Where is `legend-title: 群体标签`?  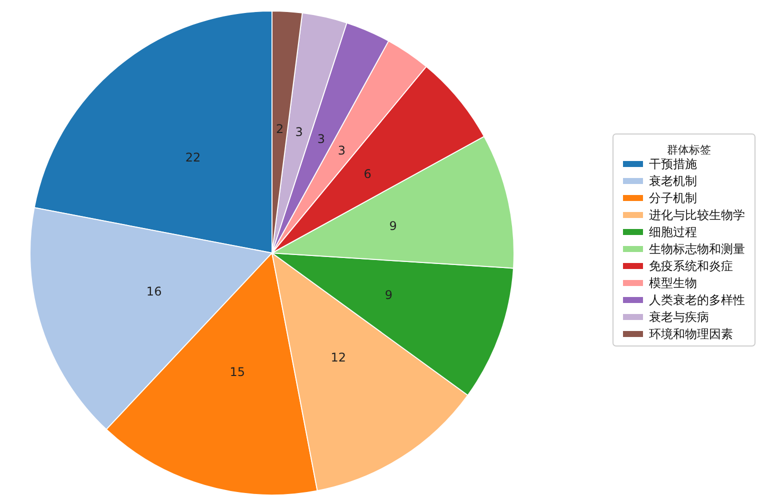
legend-title: 群体标签 is located at coordinates (689, 150).